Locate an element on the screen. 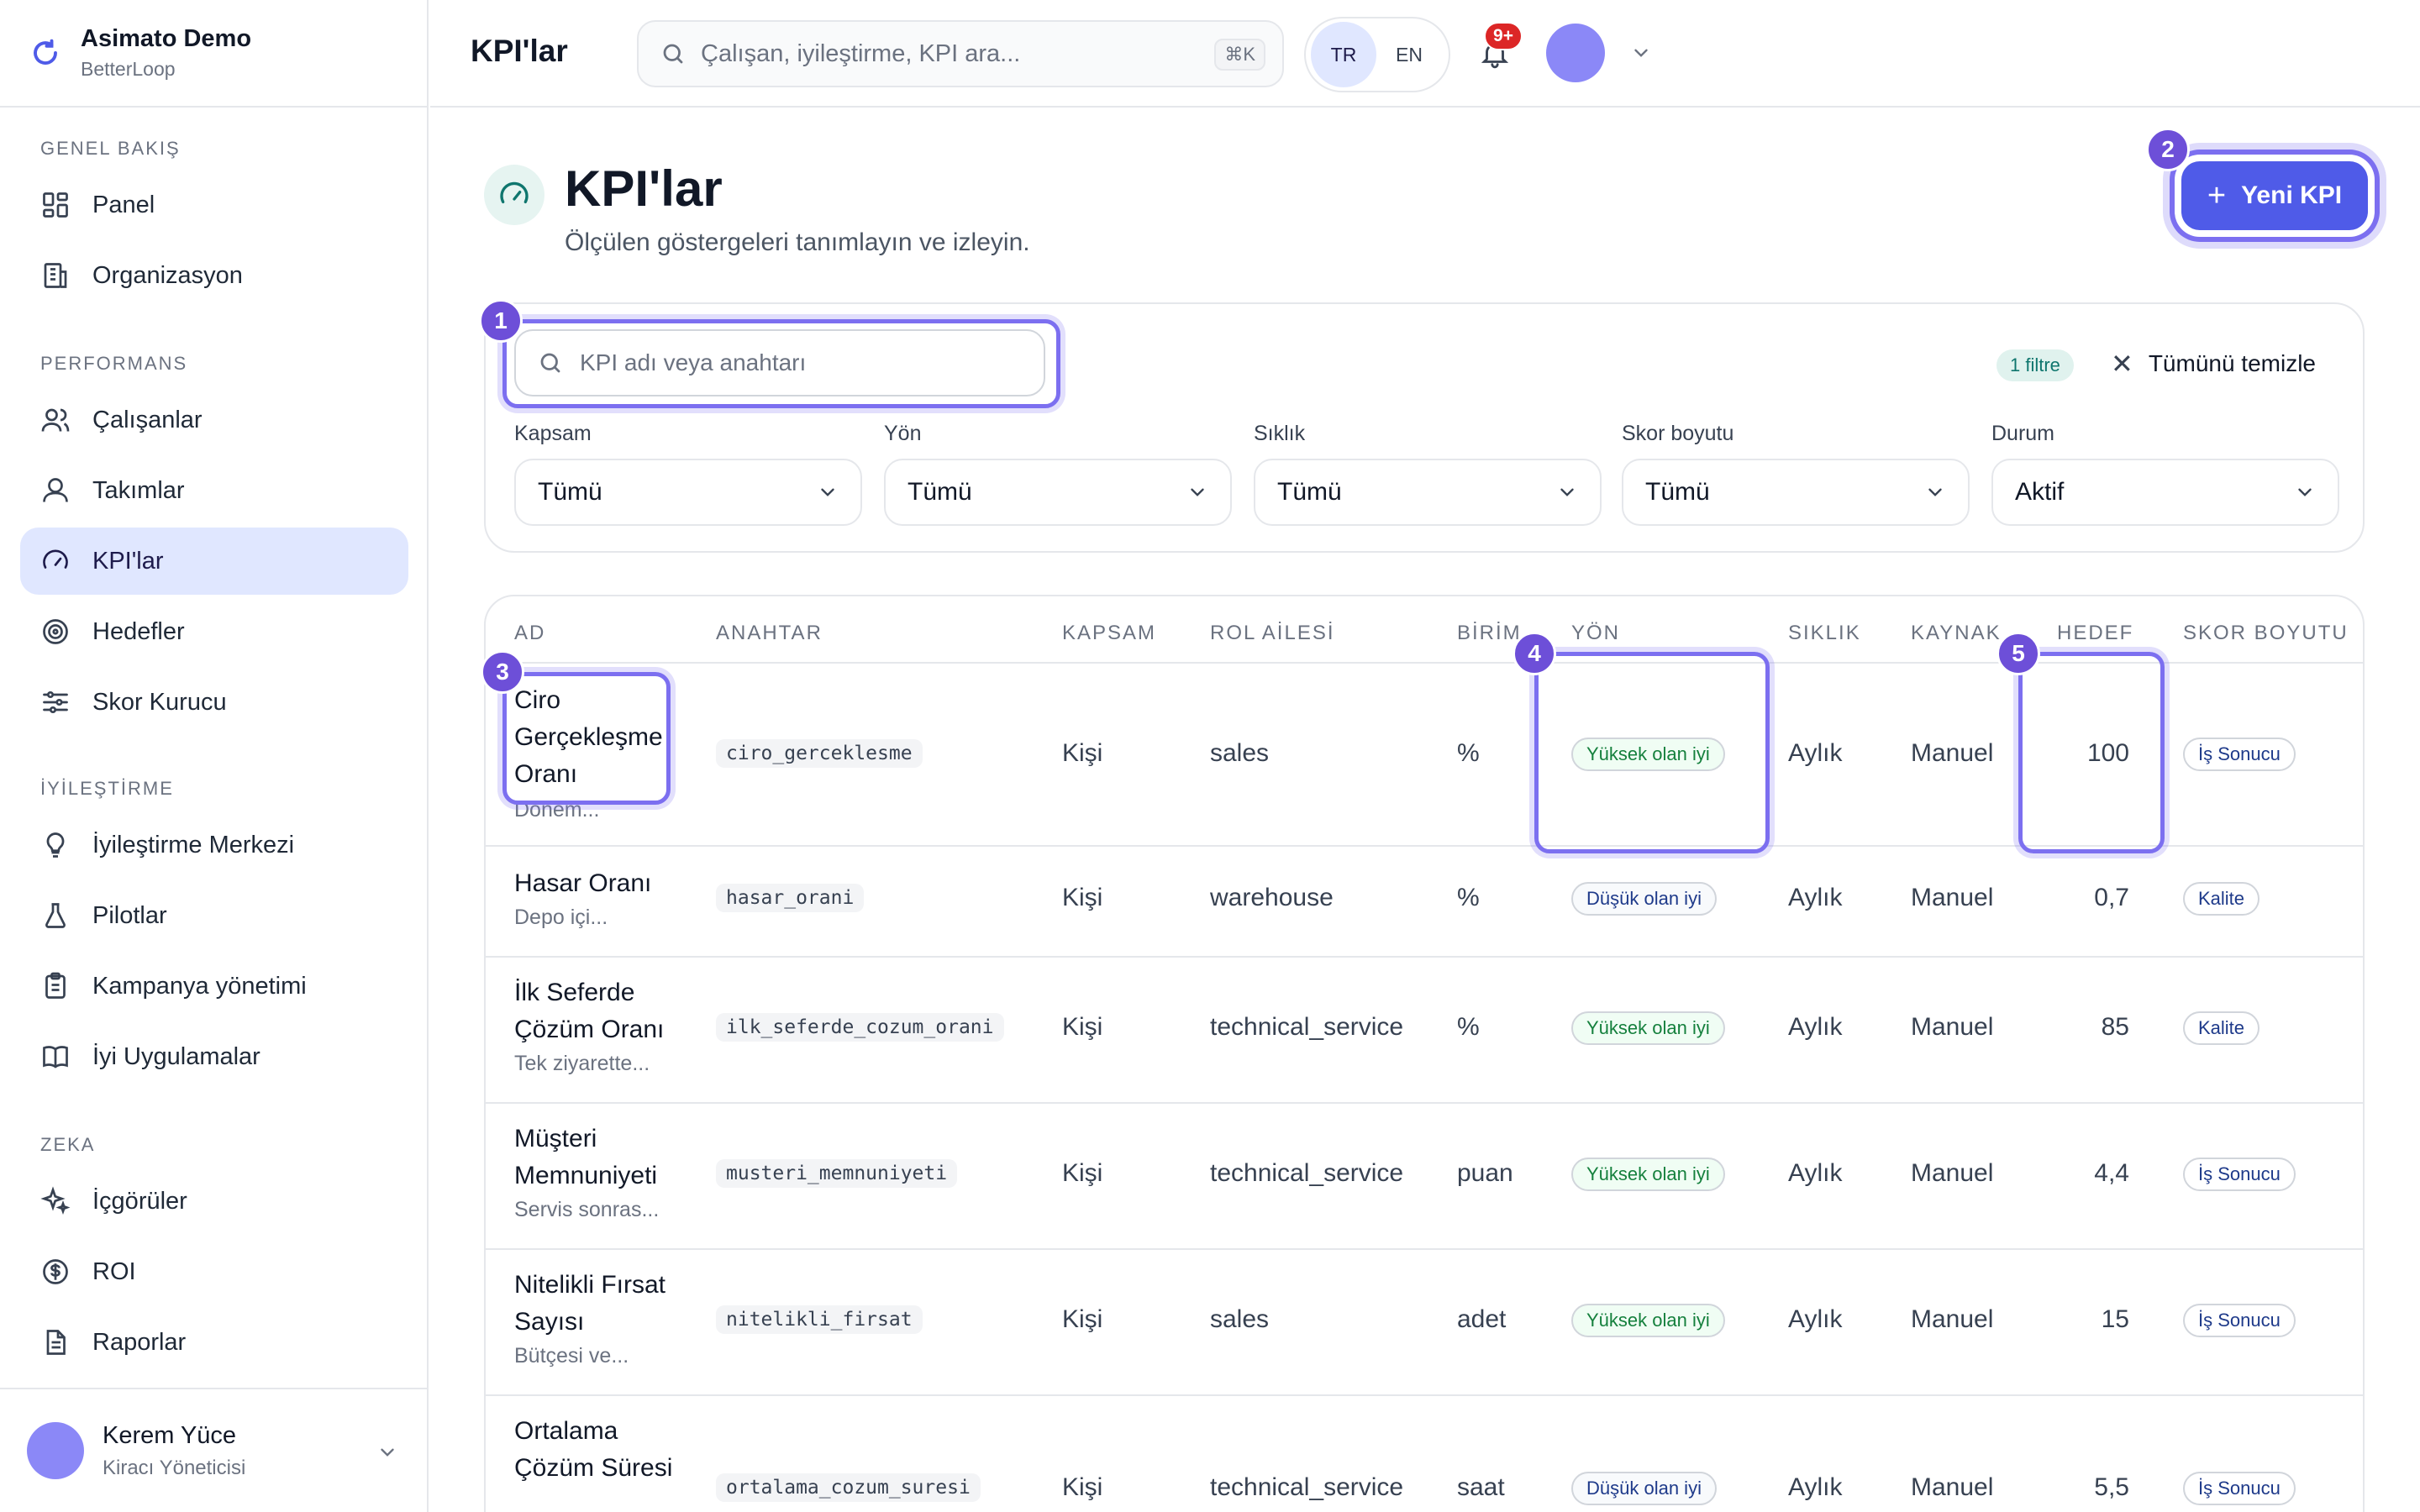 This screenshot has width=2420, height=1512. kpi-score-dimension-badge: Kalite is located at coordinates (2221, 1028).